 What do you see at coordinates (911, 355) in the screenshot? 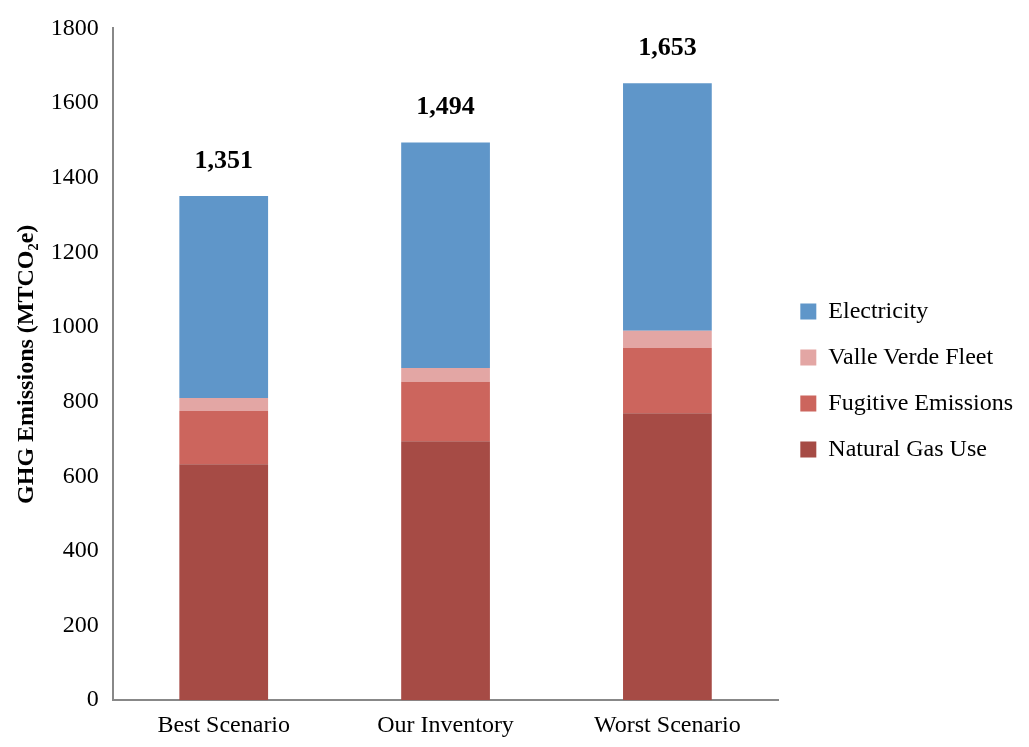
I see `legend-label: Valle Verde Fleet` at bounding box center [911, 355].